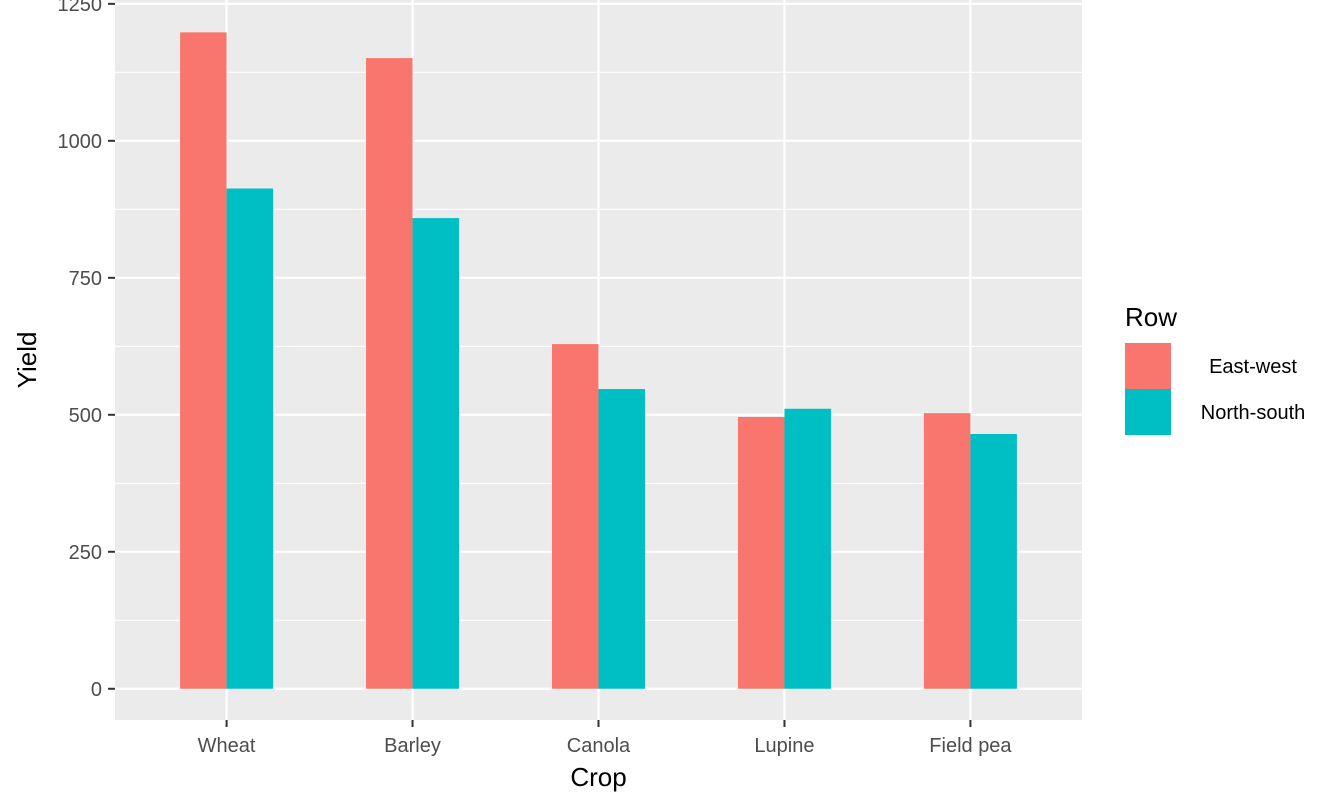 This screenshot has width=1344, height=806. What do you see at coordinates (784, 746) in the screenshot?
I see `x-tick-label: Lupine` at bounding box center [784, 746].